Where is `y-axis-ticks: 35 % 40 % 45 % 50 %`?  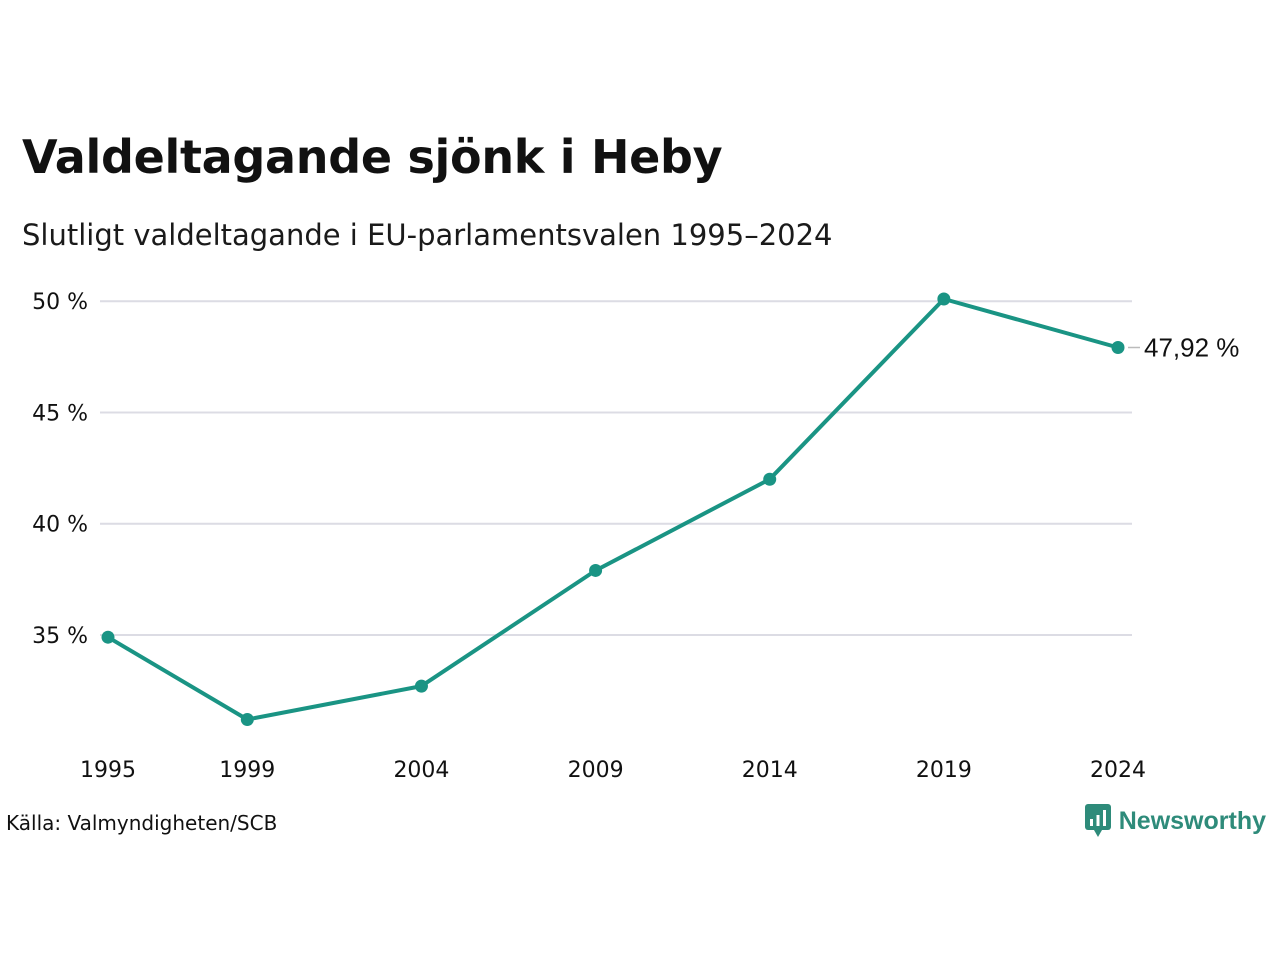 y-axis-ticks: 35 % 40 % 45 % 50 % is located at coordinates (60, 469).